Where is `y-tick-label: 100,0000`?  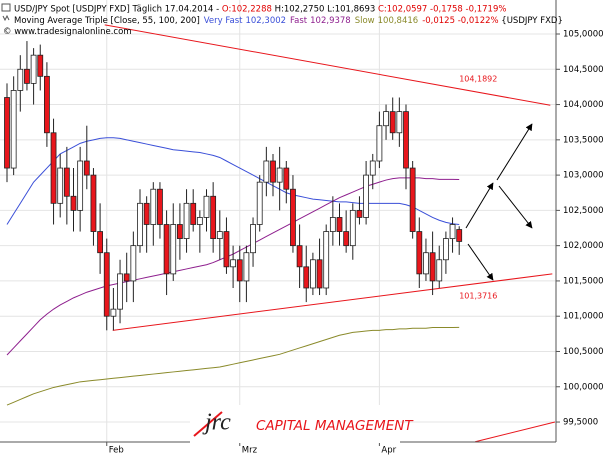
y-tick-label: 100,0000 is located at coordinates (583, 387).